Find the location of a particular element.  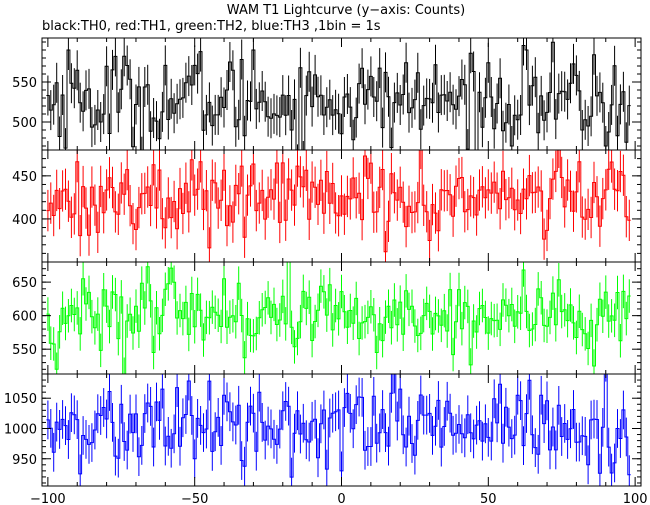

x-tick-label: 0 is located at coordinates (341, 498).